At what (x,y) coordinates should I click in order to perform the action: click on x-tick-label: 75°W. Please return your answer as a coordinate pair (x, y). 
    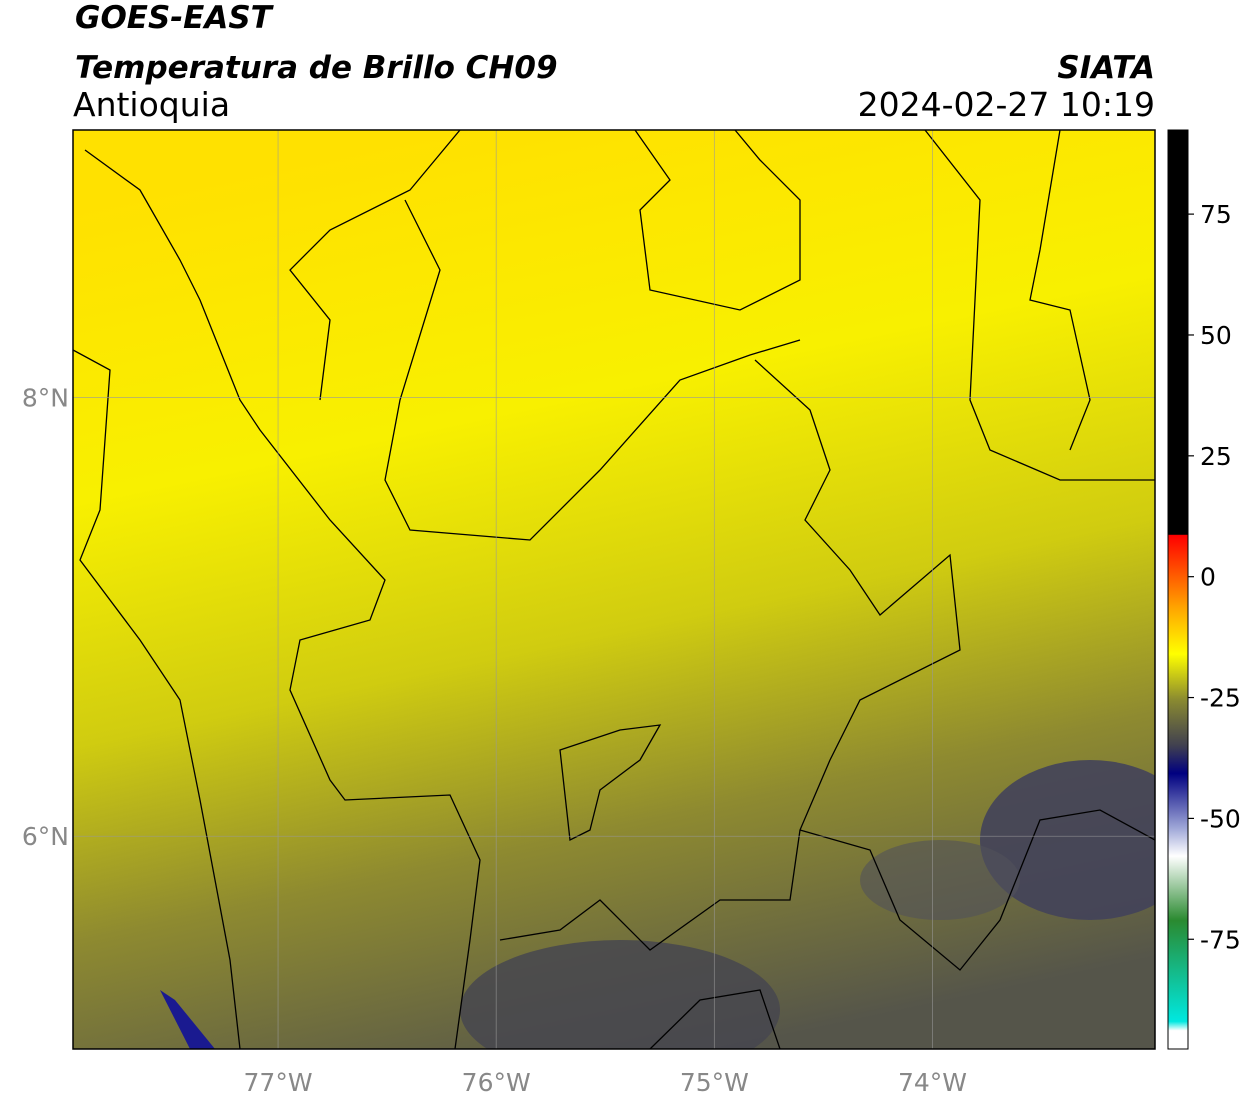
    Looking at the image, I should click on (714, 1082).